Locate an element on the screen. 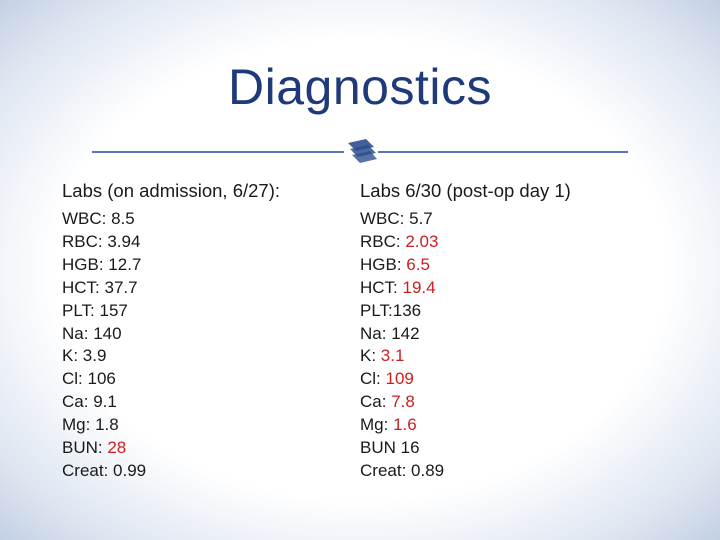 The height and width of the screenshot is (540, 720). lab-label: BUN: is located at coordinates (85, 448).